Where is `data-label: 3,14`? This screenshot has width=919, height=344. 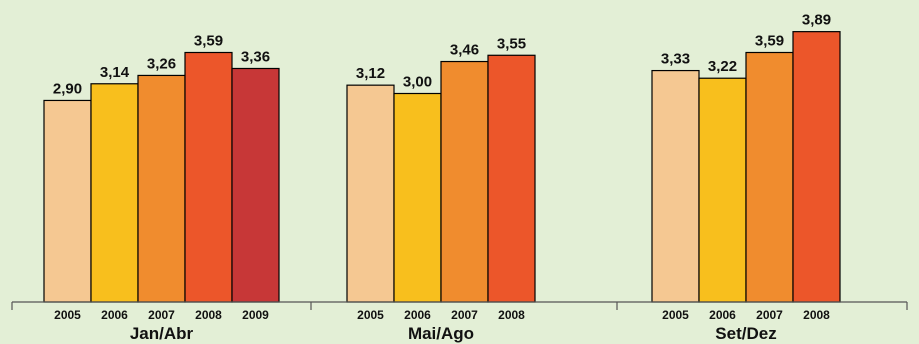 data-label: 3,14 is located at coordinates (115, 72).